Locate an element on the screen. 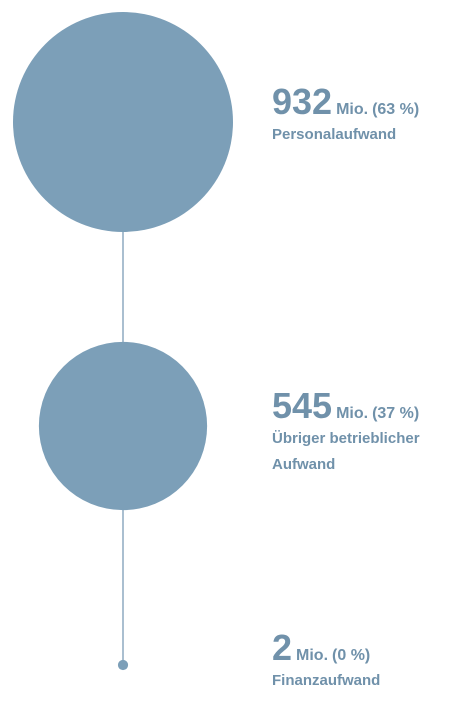 The image size is (474, 709). value-line: 545 Mio. (37 %) is located at coordinates (372, 406).